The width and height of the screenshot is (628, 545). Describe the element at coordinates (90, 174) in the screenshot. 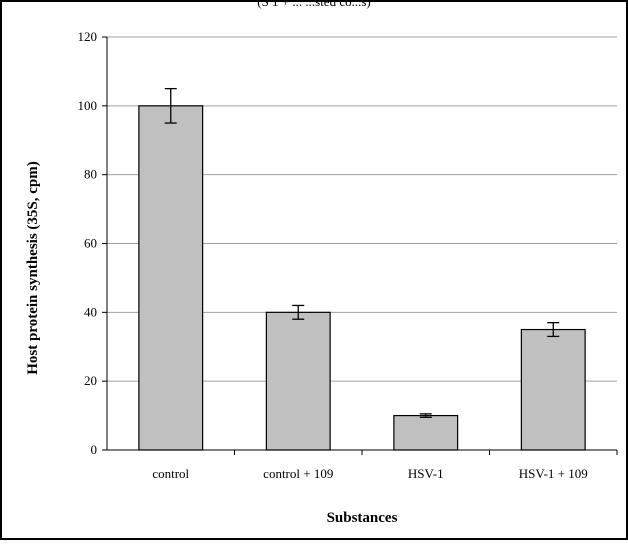

I see `y-tick-label: 80` at that location.